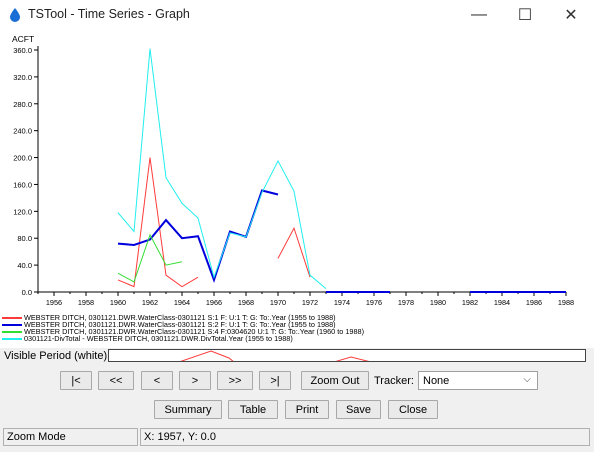 This screenshot has width=594, height=452. I want to click on coordinate-status: X: 1957, Y: 0.0, so click(365, 437).